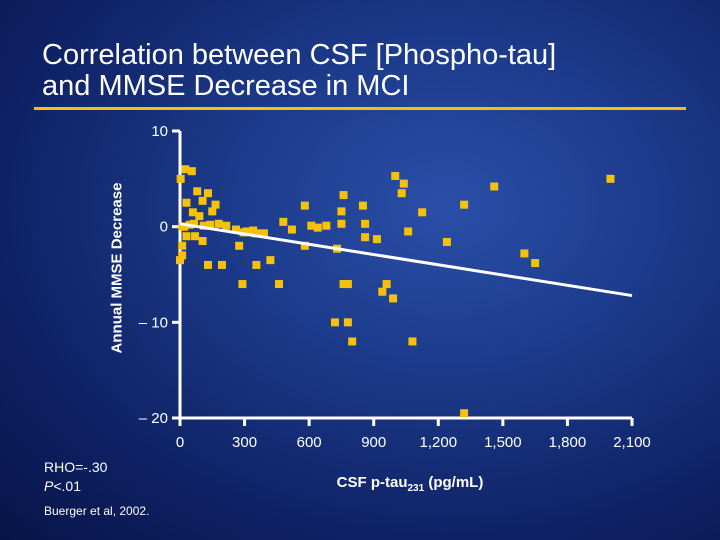 The image size is (720, 540). What do you see at coordinates (568, 442) in the screenshot?
I see `x-tick-label: 1,800` at bounding box center [568, 442].